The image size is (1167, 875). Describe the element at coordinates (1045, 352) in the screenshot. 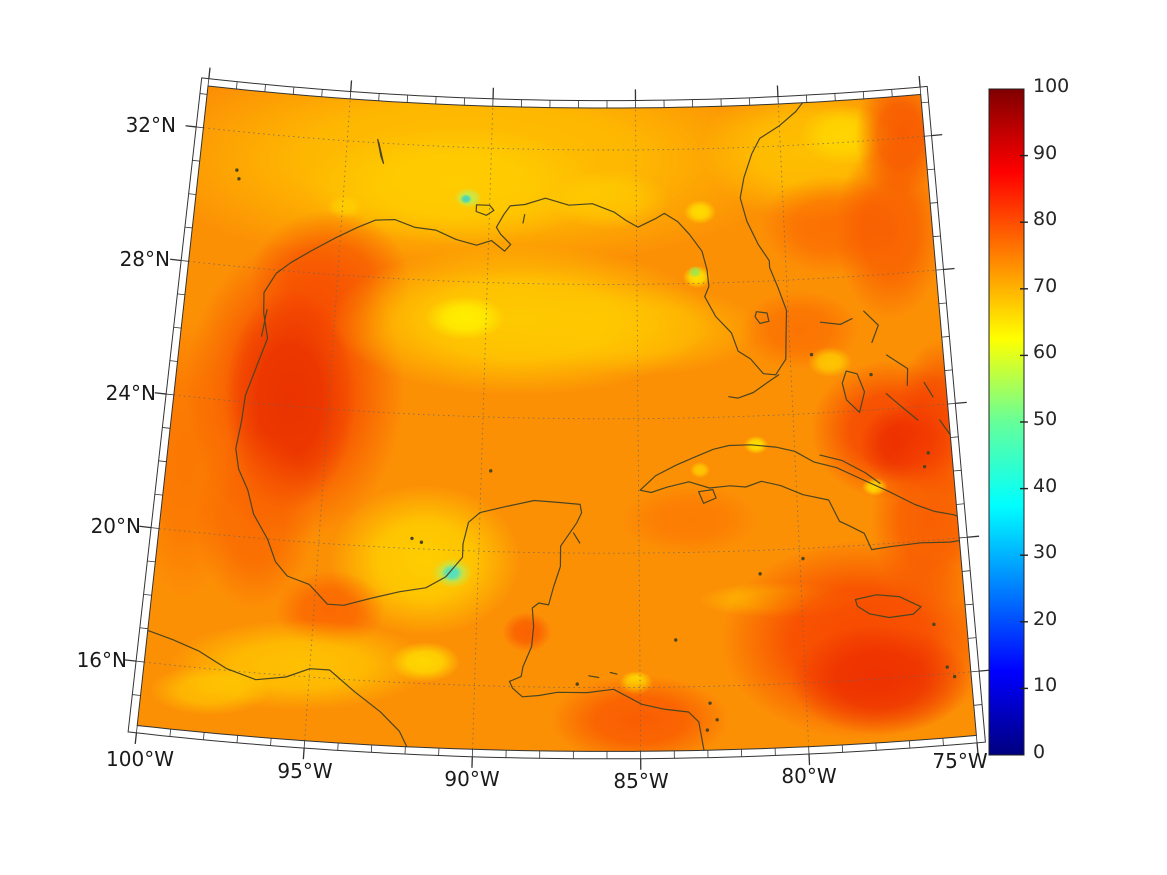

I see `colorbar-label-60: 60` at that location.